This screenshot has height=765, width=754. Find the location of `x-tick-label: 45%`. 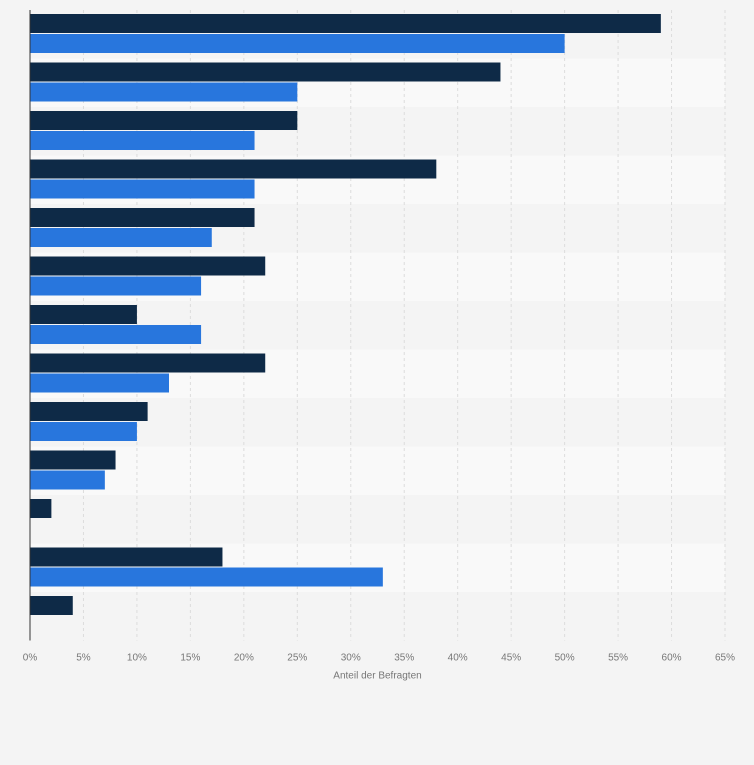

x-tick-label: 45% is located at coordinates (511, 658).